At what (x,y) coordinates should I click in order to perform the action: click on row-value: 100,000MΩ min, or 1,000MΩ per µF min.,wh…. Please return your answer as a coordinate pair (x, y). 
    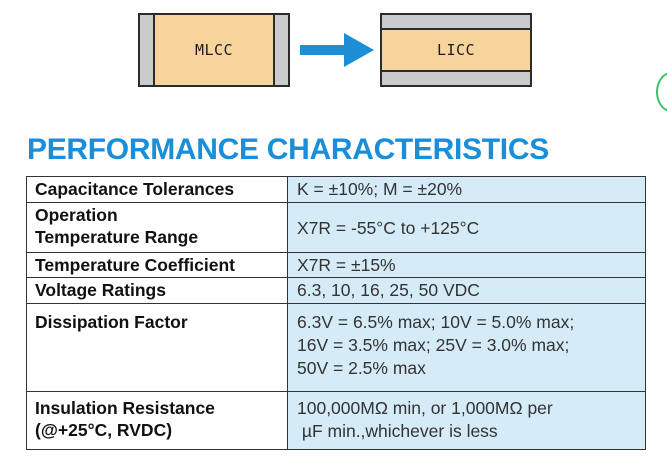
    Looking at the image, I should click on (466, 420).